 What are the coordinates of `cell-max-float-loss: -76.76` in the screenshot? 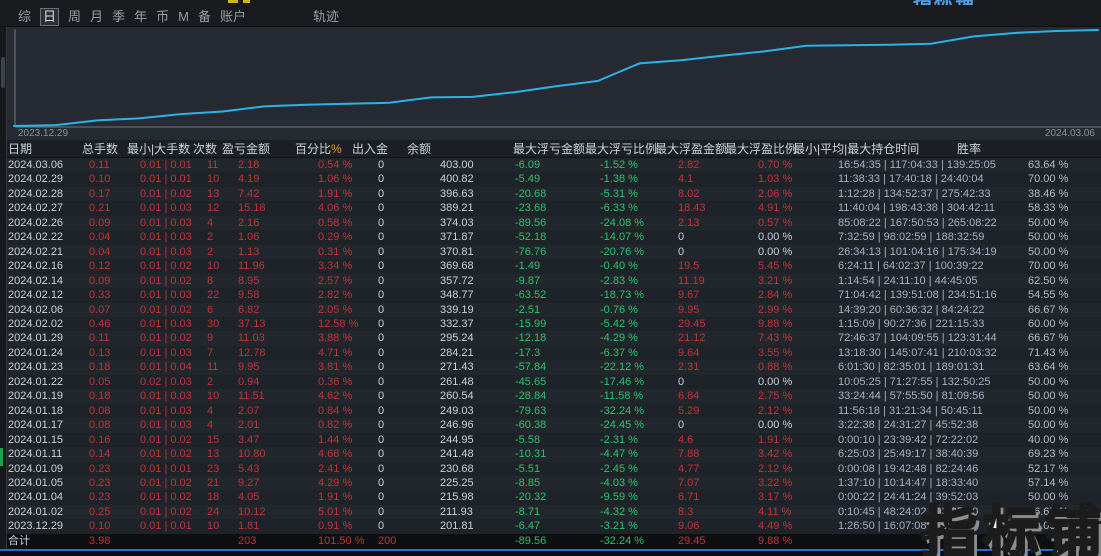 It's located at (531, 251).